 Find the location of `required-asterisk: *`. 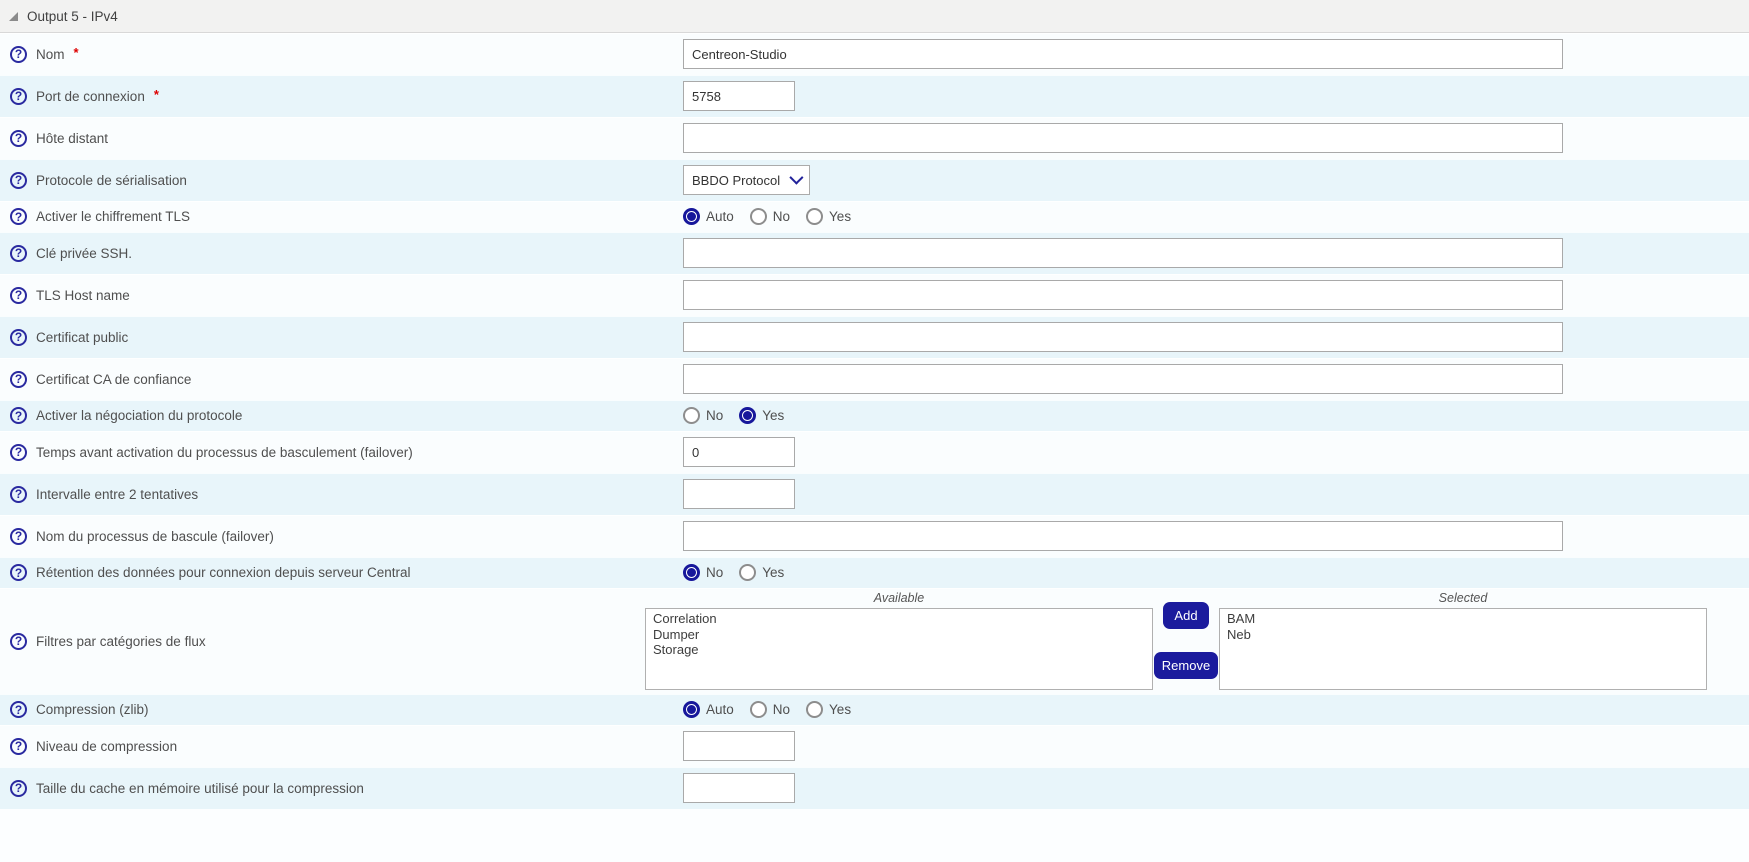

required-asterisk: * is located at coordinates (156, 94).